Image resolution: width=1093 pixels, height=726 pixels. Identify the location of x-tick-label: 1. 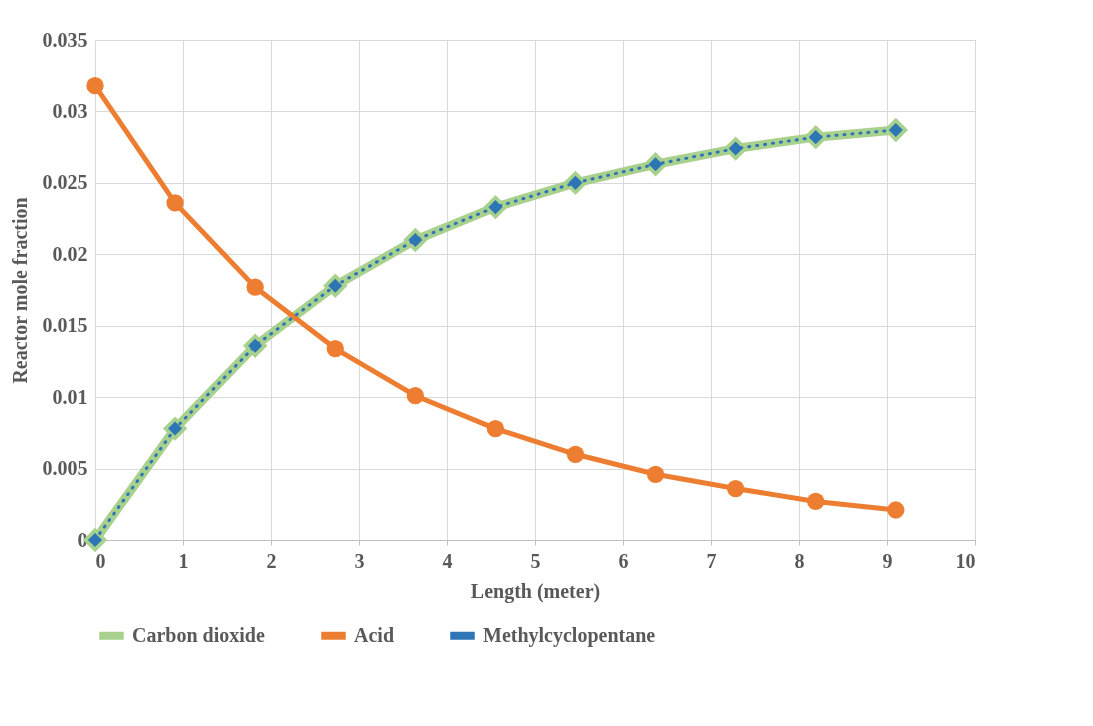
(183, 560).